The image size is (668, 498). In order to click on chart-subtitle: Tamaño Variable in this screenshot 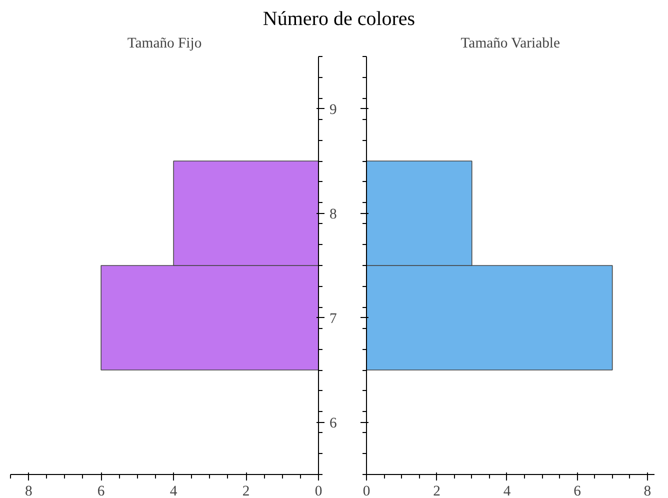, I will do `click(510, 44)`.